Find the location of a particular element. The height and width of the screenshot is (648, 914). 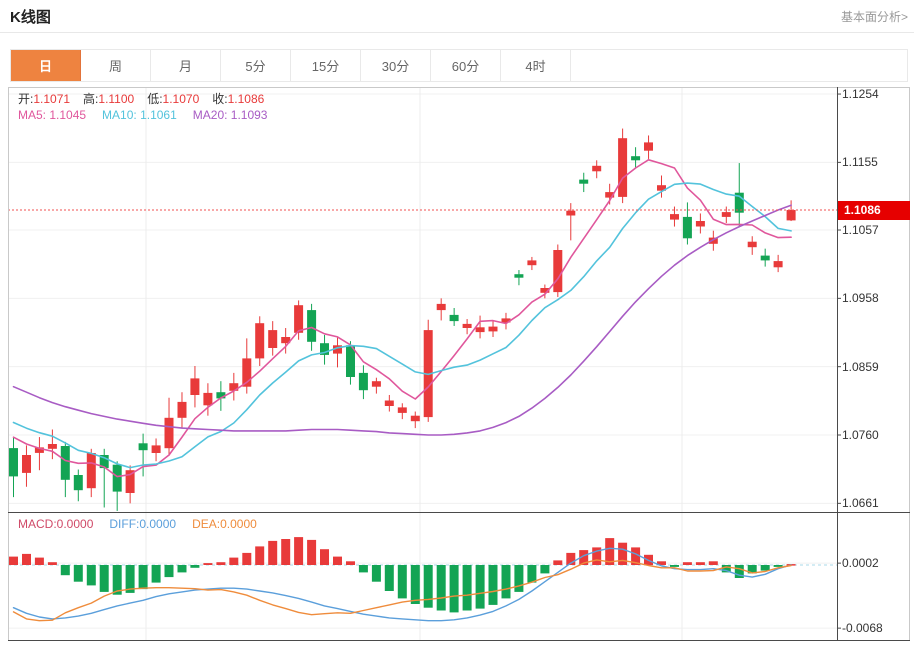

tab-30分: 30分 is located at coordinates (396, 65).